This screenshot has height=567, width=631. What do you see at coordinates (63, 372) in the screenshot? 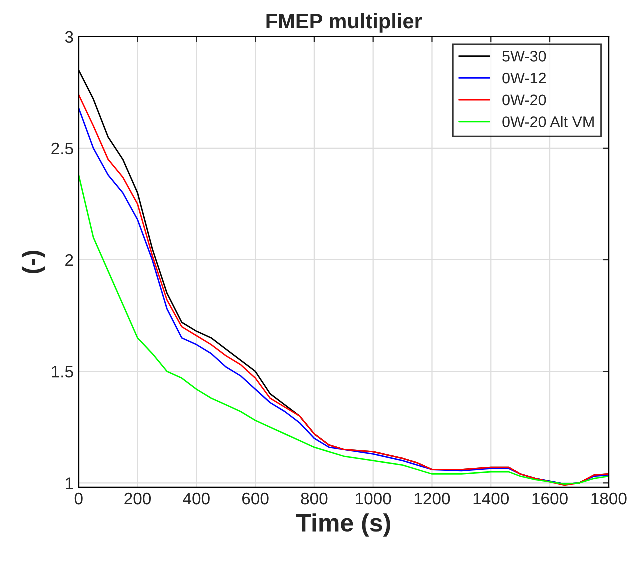
I see `y-tick-label: 1.5` at bounding box center [63, 372].